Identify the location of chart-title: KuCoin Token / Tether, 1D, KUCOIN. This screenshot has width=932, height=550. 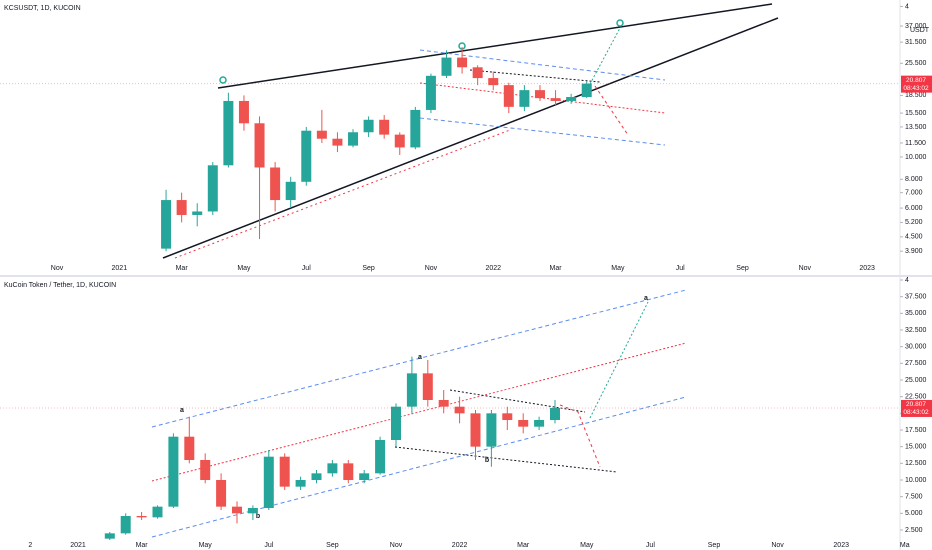
(60, 285).